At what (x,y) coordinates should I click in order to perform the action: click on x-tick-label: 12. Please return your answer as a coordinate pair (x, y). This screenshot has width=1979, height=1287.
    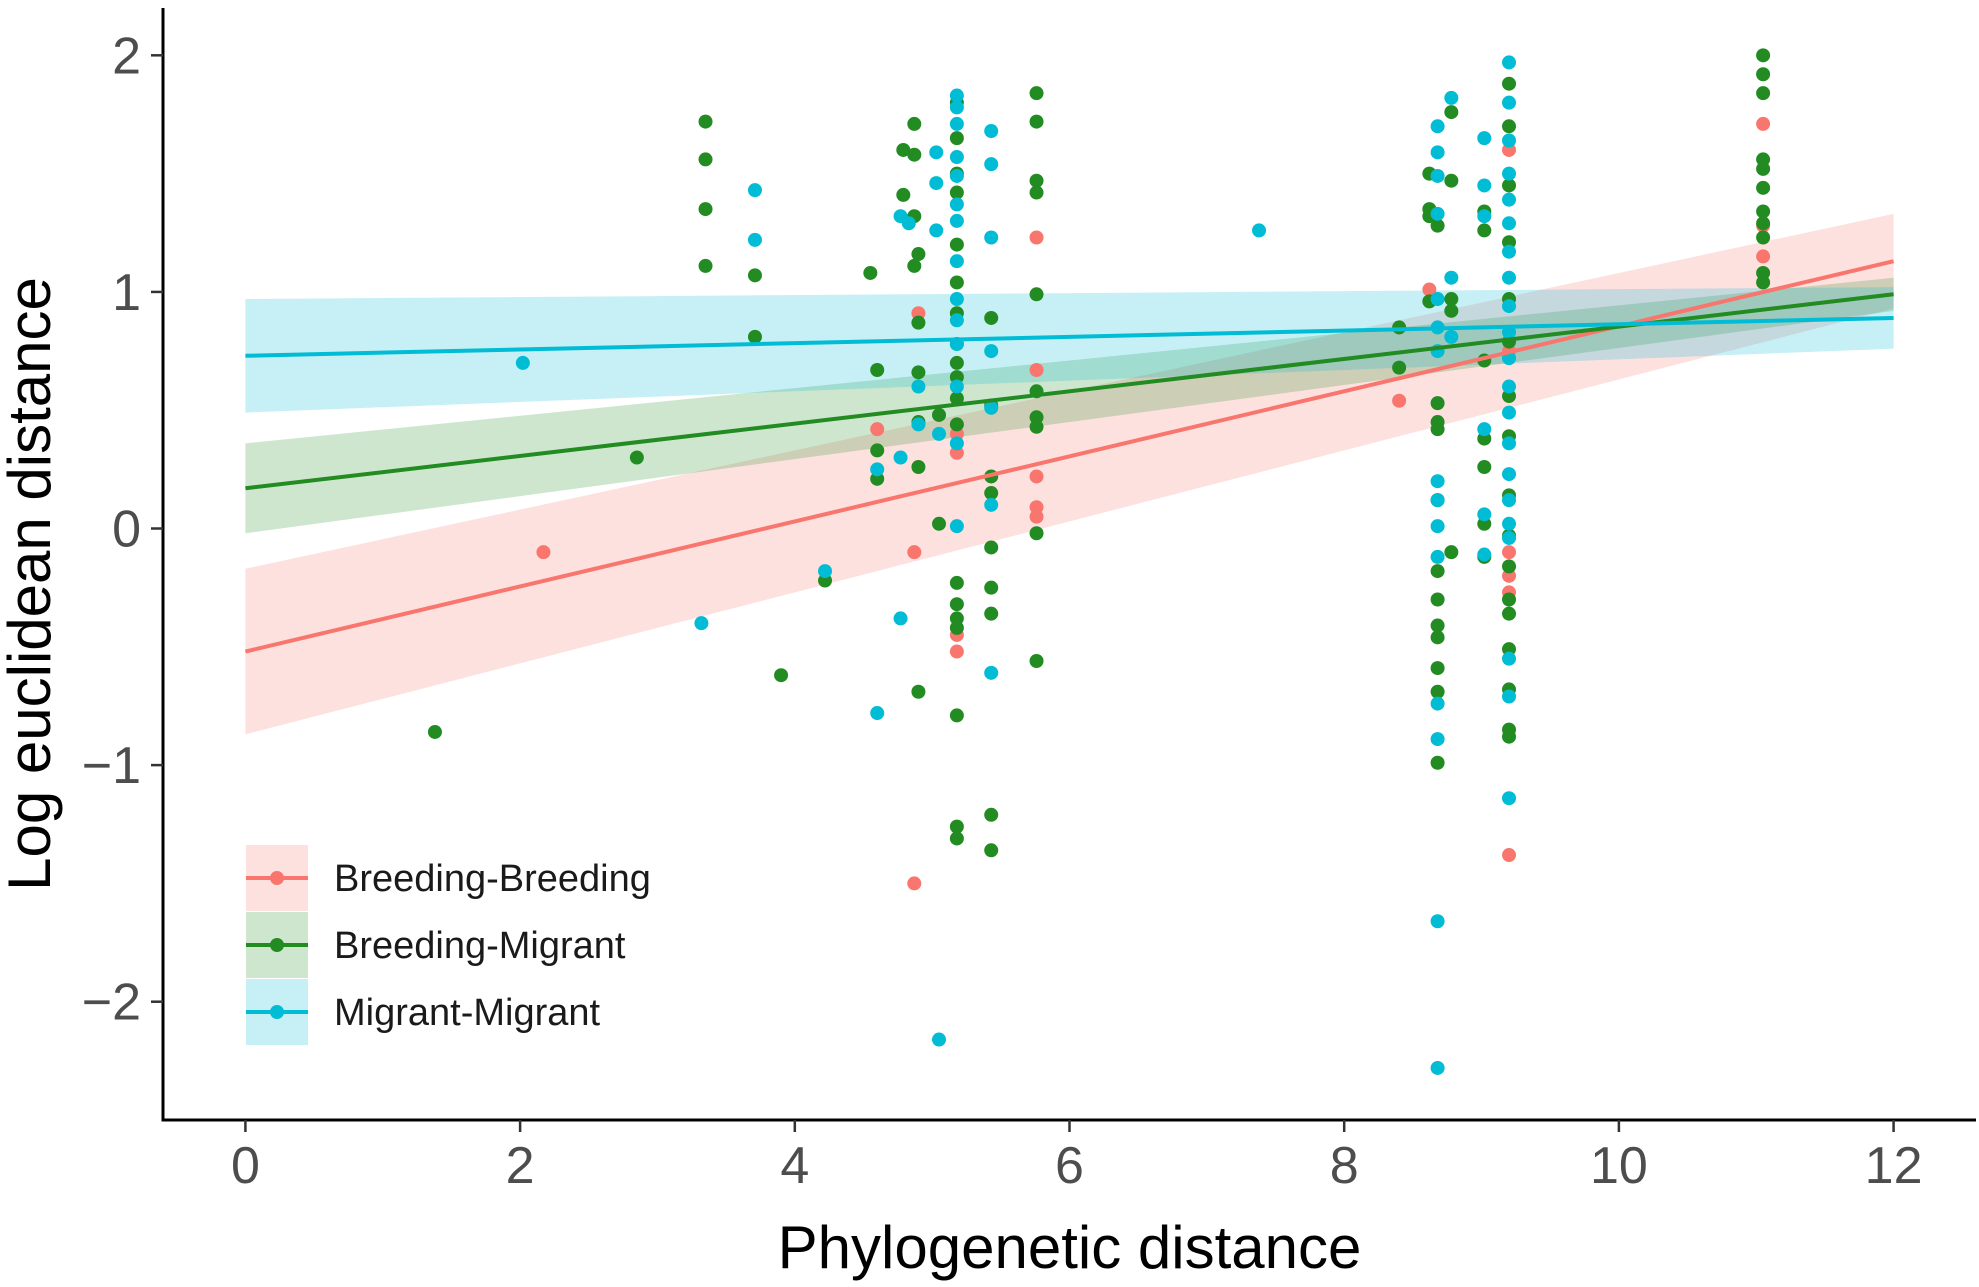
    Looking at the image, I should click on (1894, 1166).